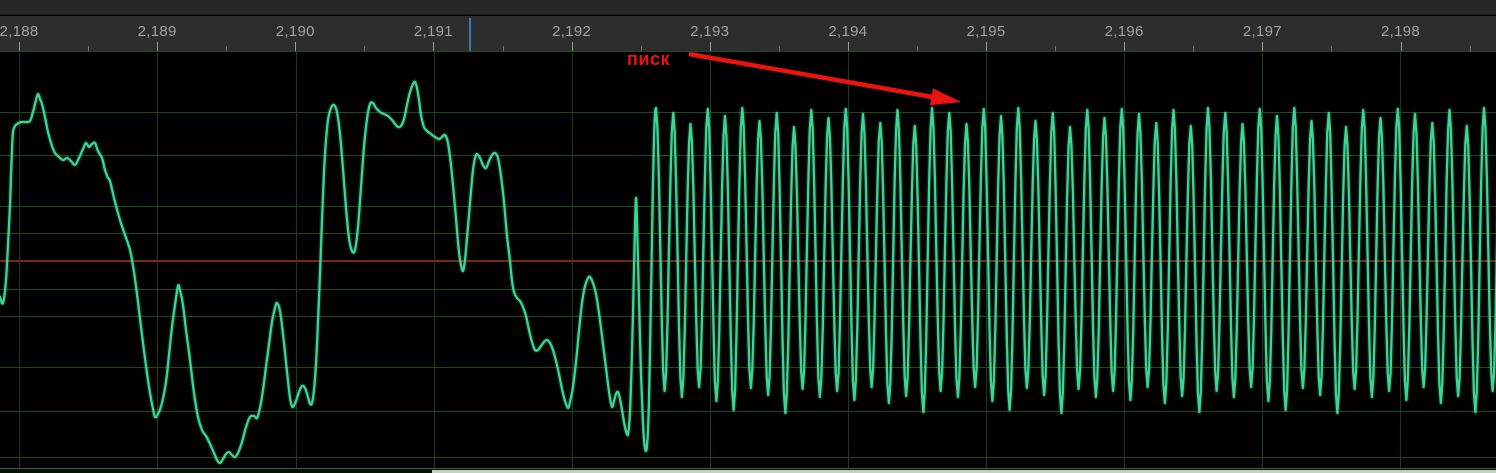 The height and width of the screenshot is (473, 1496). What do you see at coordinates (1124, 31) in the screenshot?
I see `ruler-tick-label: 2,196` at bounding box center [1124, 31].